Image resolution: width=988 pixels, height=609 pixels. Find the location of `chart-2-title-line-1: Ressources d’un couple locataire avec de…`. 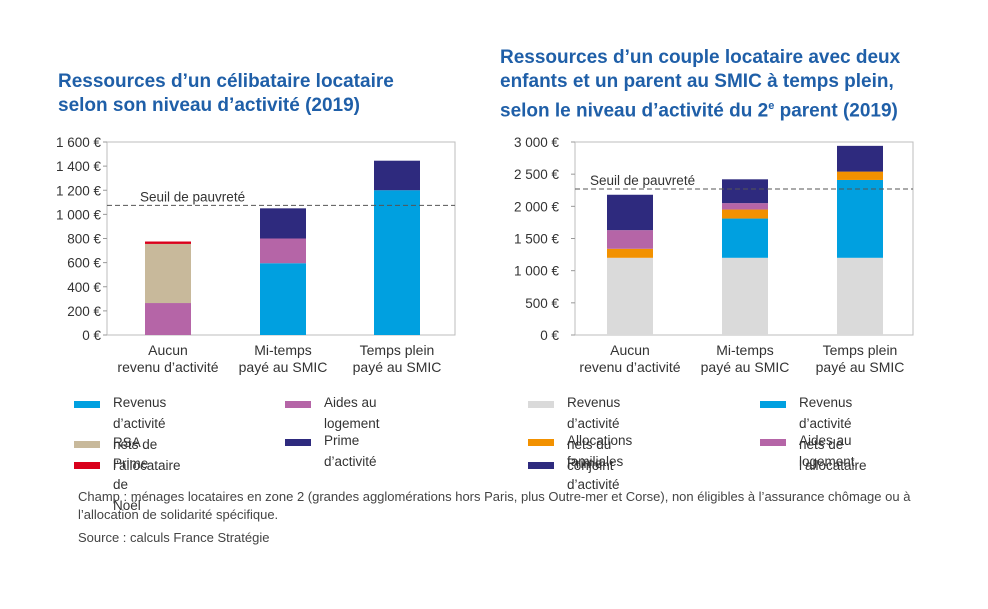

chart-2-title-line-1: Ressources d’un couple locataire avec de… is located at coordinates (700, 57).